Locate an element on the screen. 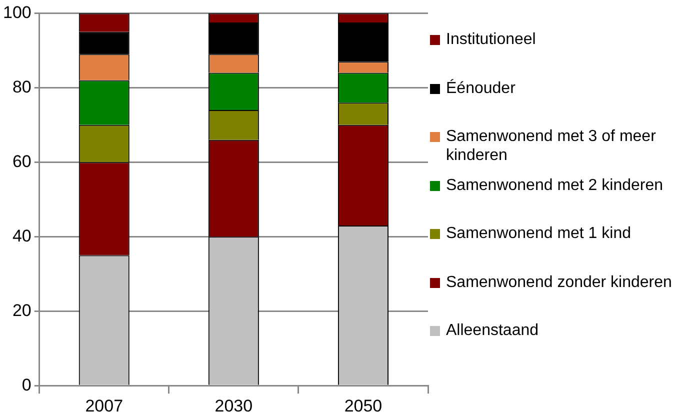 The height and width of the screenshot is (420, 684). x-tick-label: 2007 is located at coordinates (104, 406).